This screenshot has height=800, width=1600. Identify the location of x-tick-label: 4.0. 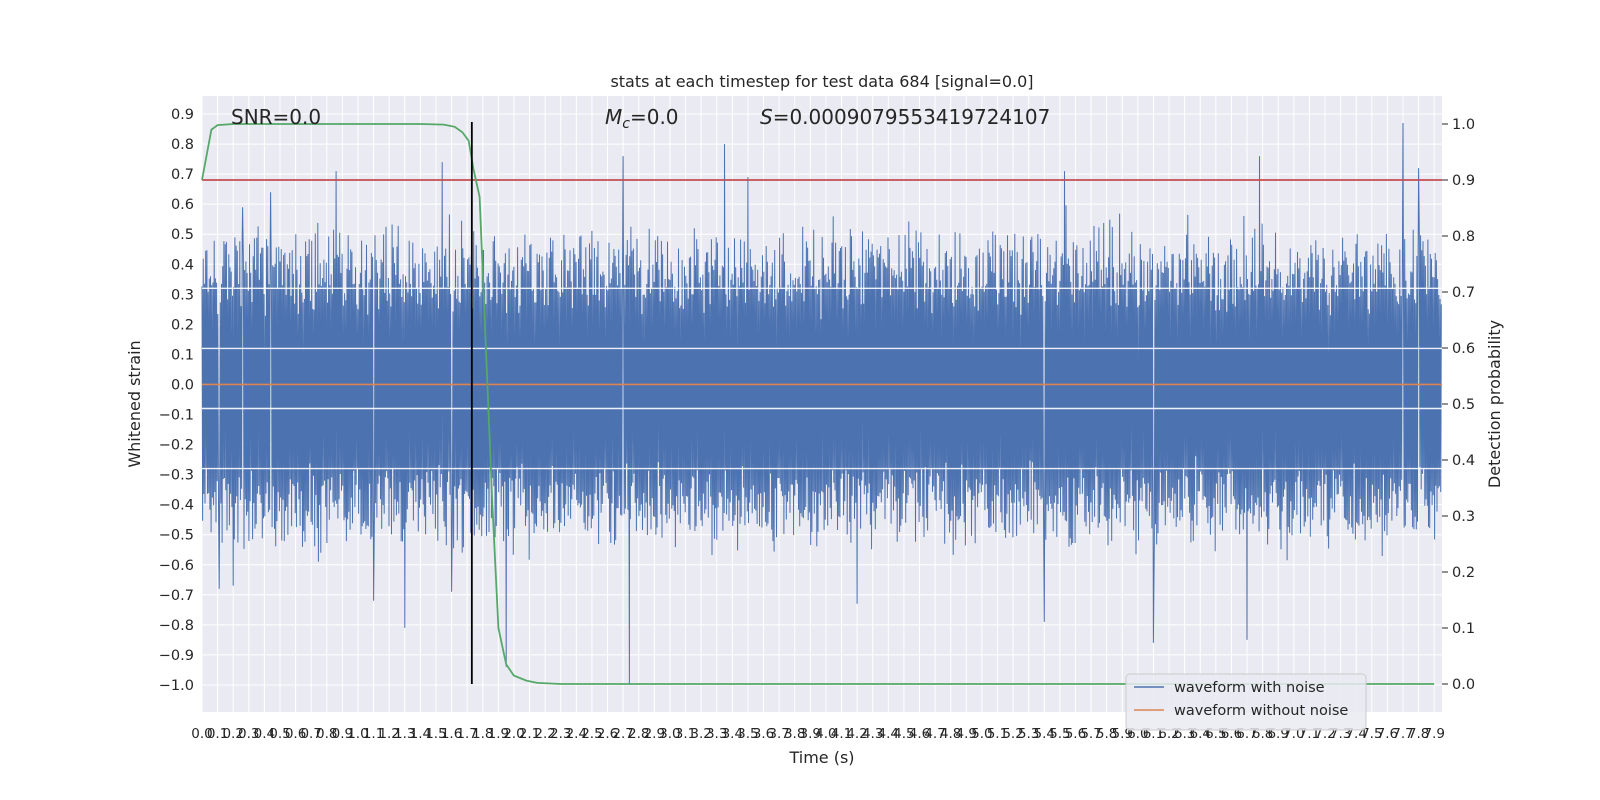
(825, 734).